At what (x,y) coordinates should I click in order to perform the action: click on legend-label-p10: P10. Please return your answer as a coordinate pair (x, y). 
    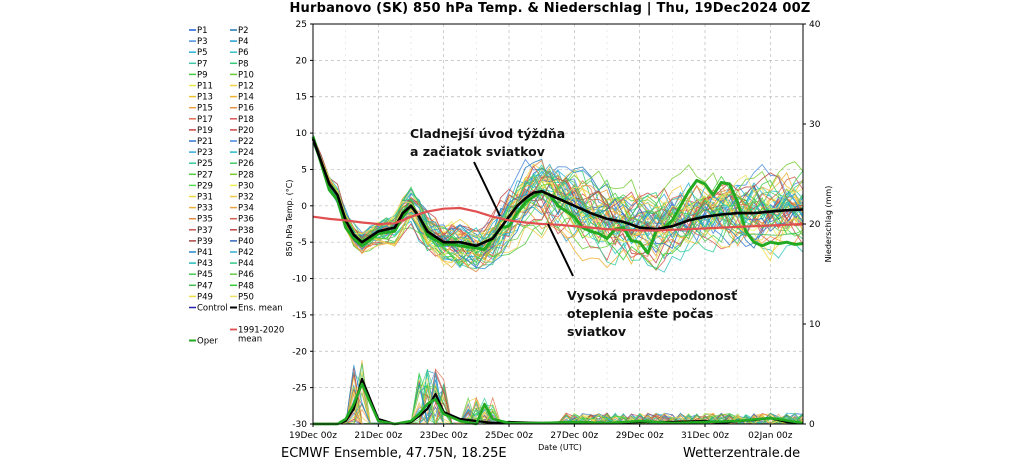
    Looking at the image, I should click on (246, 75).